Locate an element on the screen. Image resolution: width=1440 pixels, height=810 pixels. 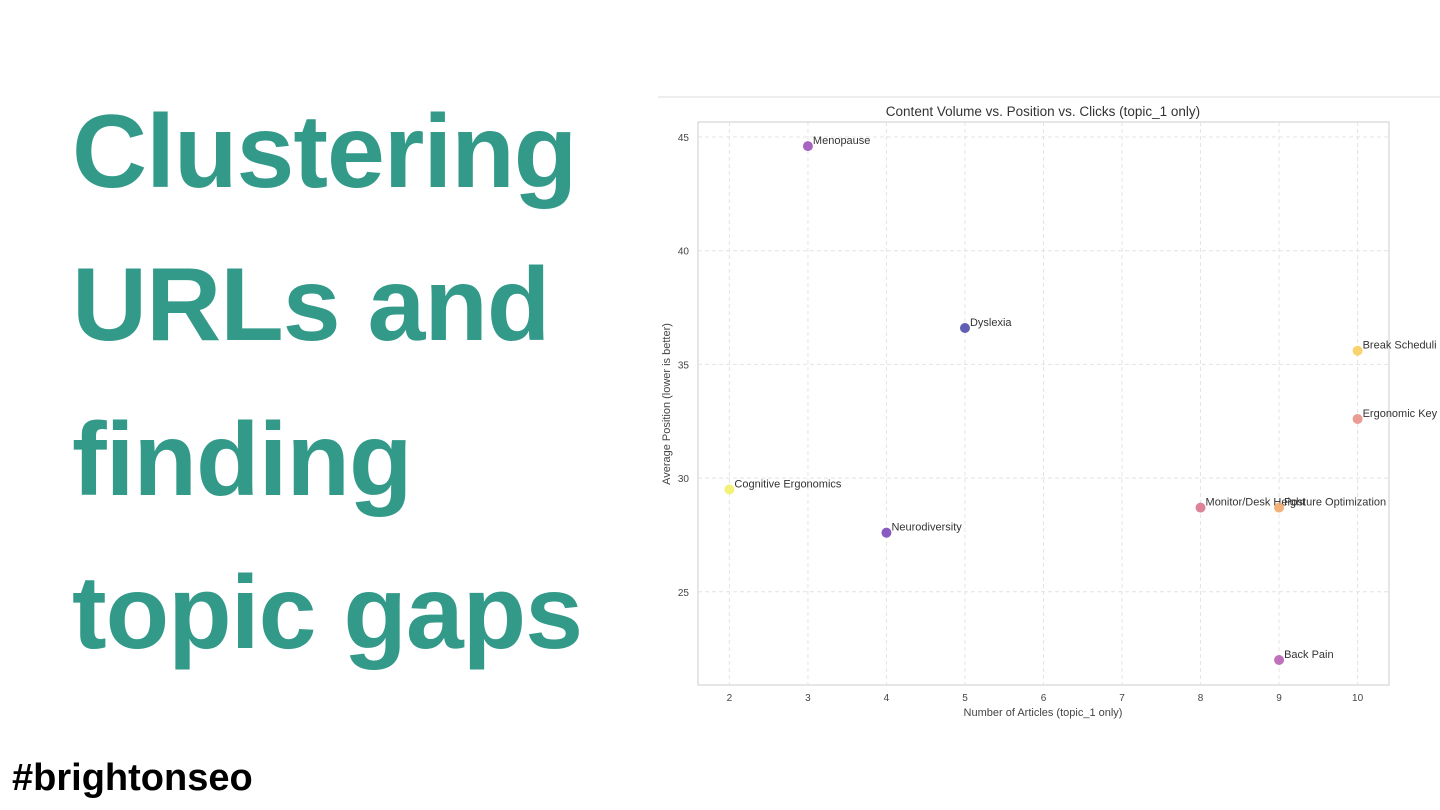
y-tick-label: 25 is located at coordinates (684, 593).